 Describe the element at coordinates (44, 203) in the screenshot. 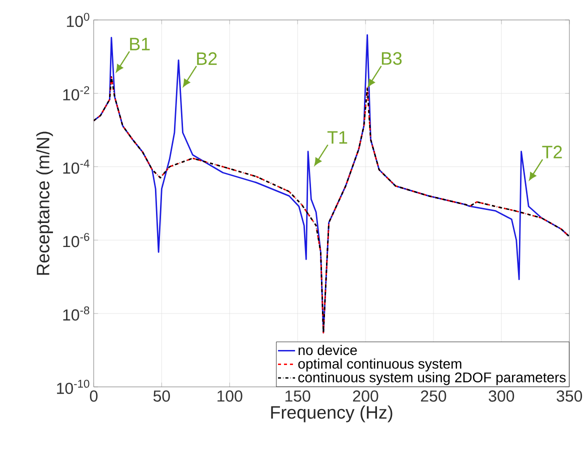

I see `y-axis-title: Receptance (m/N)` at that location.